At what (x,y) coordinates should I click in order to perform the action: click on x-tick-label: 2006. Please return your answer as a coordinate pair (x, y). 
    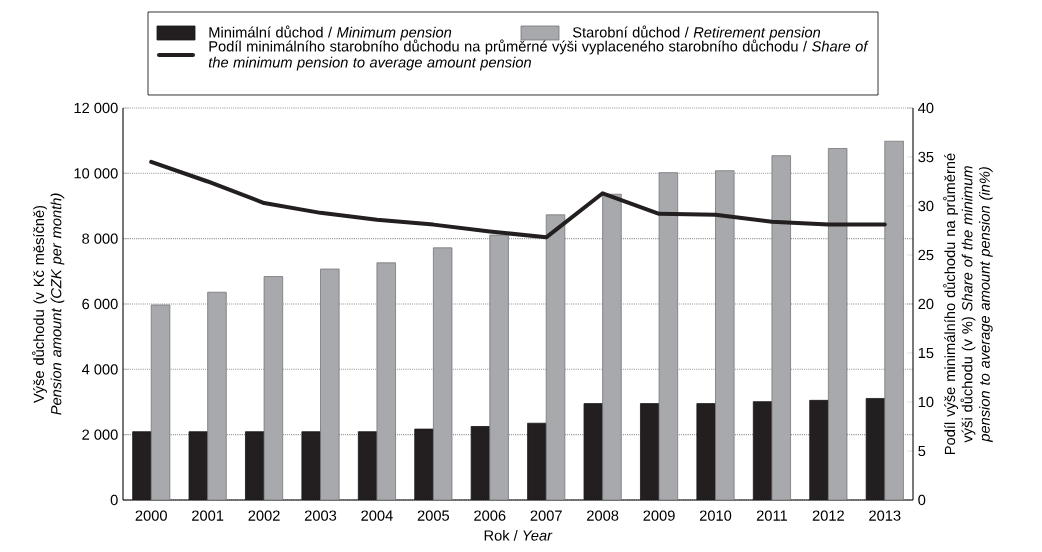
    Looking at the image, I should click on (490, 515).